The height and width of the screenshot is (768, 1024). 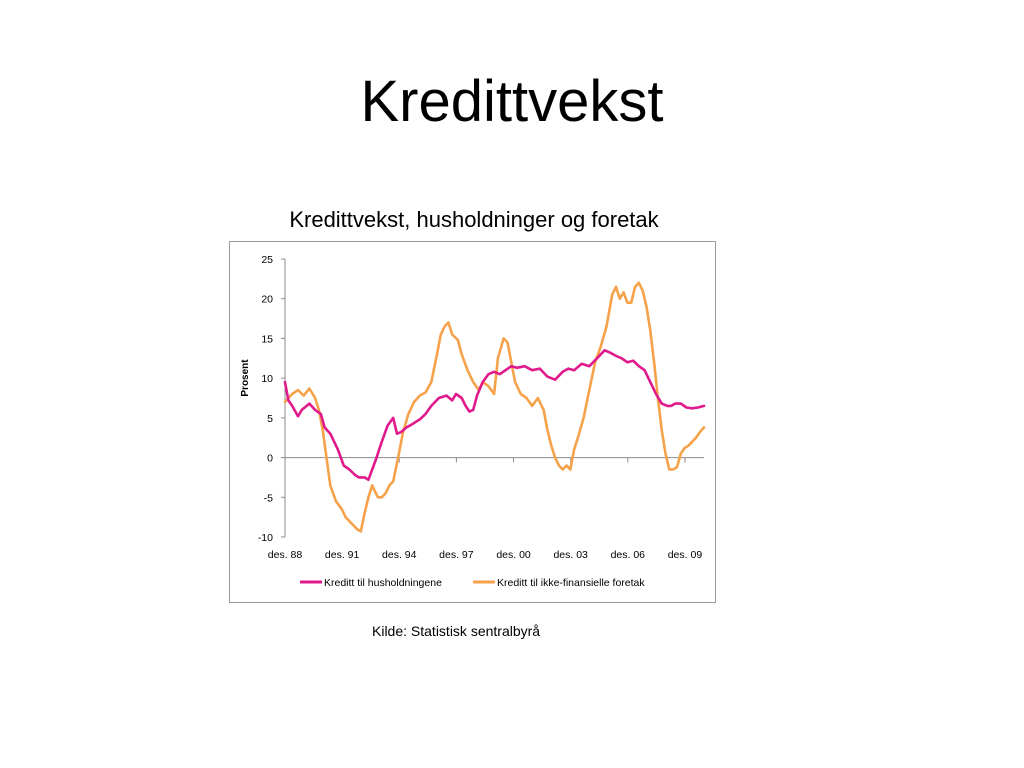 What do you see at coordinates (265, 538) in the screenshot?
I see `y-tick-label: -10` at bounding box center [265, 538].